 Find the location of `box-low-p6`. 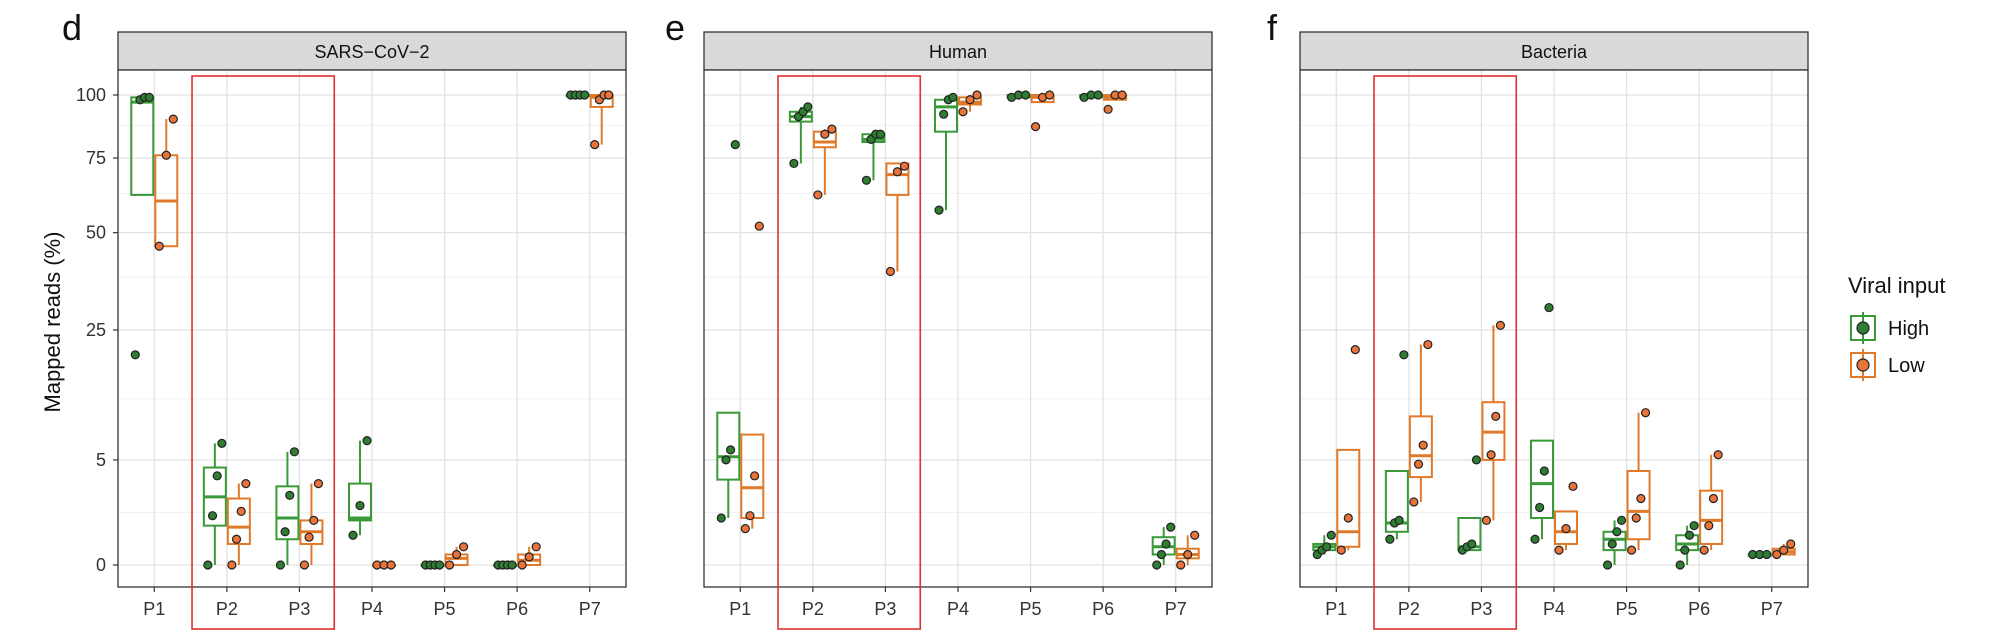

box-low-p6 is located at coordinates (1711, 502).